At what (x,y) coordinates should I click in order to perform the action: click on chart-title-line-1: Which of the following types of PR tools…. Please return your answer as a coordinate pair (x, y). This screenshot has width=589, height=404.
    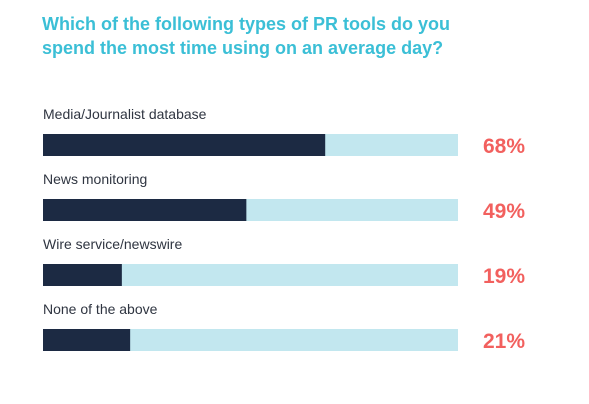
    Looking at the image, I should click on (246, 24).